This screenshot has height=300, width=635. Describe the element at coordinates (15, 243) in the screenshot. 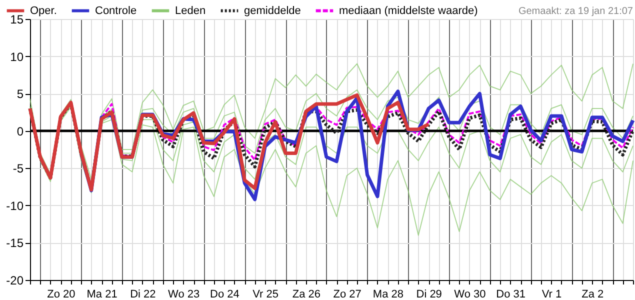

I see `y-tick-label: -15` at that location.